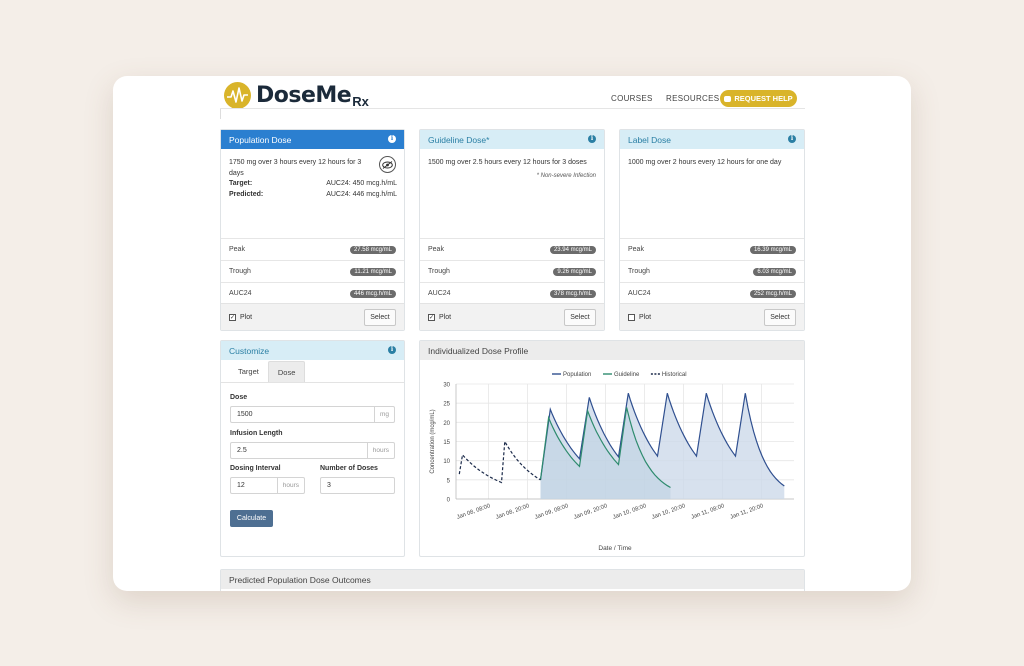 This screenshot has width=1024, height=666. I want to click on number-of-doses-input: 3, so click(357, 485).